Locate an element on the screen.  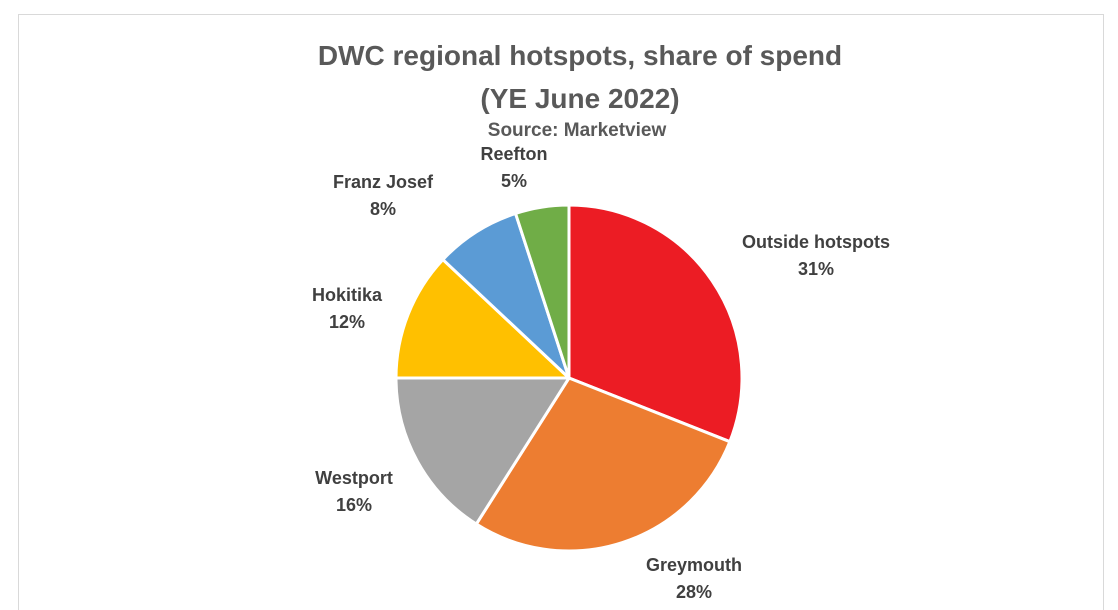
value-label-greymouth: 28% is located at coordinates (694, 592).